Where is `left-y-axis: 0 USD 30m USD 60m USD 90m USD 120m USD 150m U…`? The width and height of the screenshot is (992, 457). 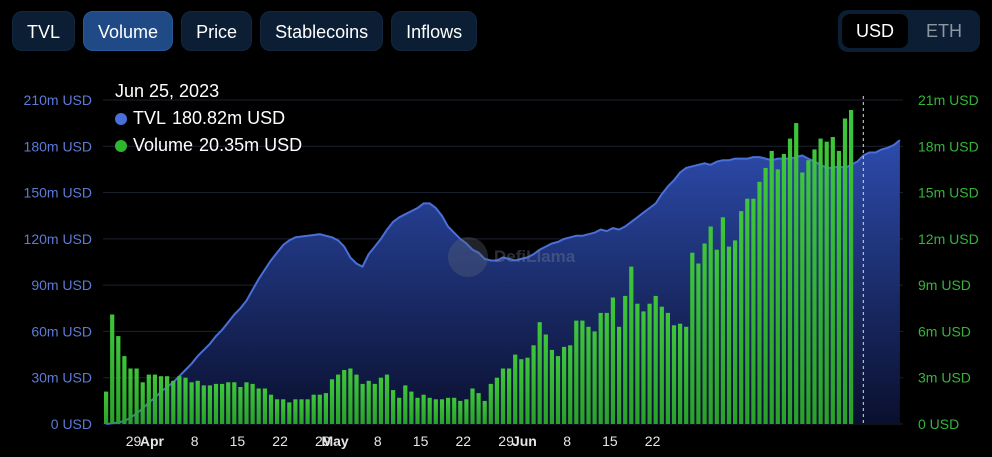
left-y-axis: 0 USD 30m USD 60m USD 90m USD 120m USD 150m U… is located at coordinates (58, 262).